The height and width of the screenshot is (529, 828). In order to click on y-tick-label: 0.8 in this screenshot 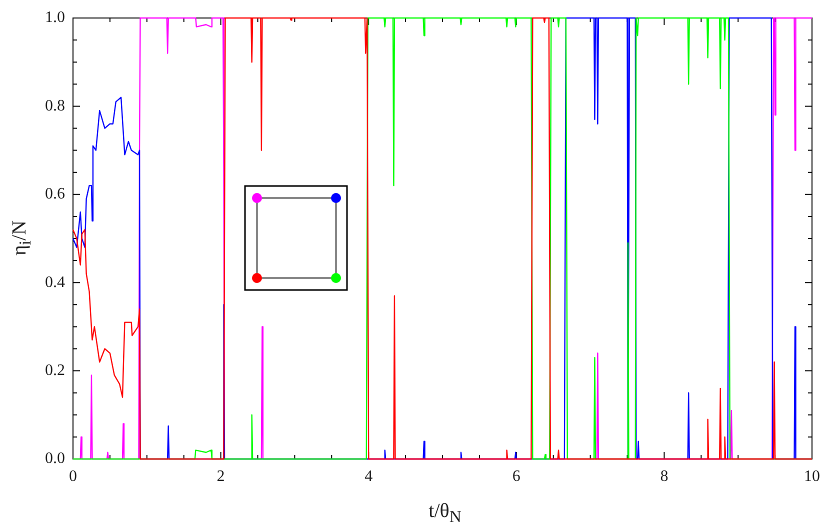, I will do `click(55, 105)`.